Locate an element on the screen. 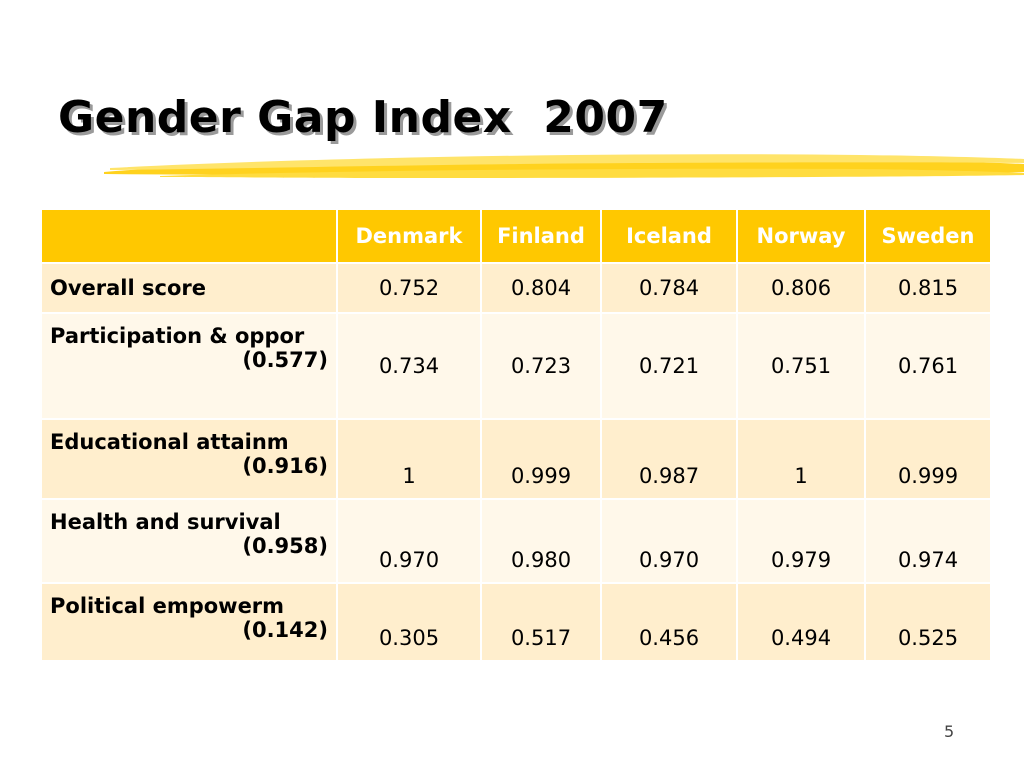 The height and width of the screenshot is (768, 1024). row-label-cell: Overall score is located at coordinates (189, 288).